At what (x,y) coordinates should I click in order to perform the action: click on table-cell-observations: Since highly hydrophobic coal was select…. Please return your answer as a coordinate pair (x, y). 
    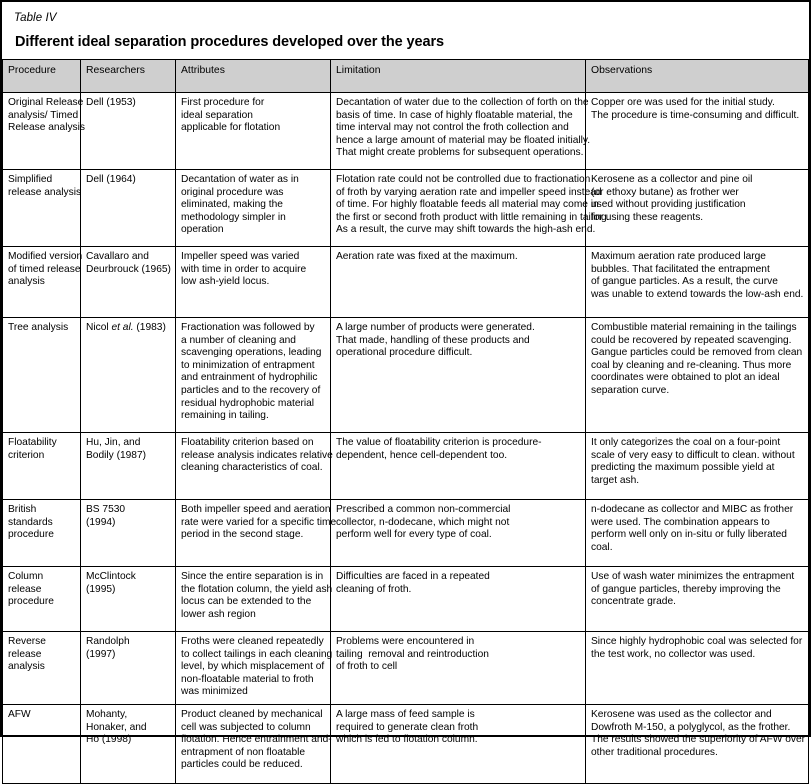
    Looking at the image, I should click on (697, 668).